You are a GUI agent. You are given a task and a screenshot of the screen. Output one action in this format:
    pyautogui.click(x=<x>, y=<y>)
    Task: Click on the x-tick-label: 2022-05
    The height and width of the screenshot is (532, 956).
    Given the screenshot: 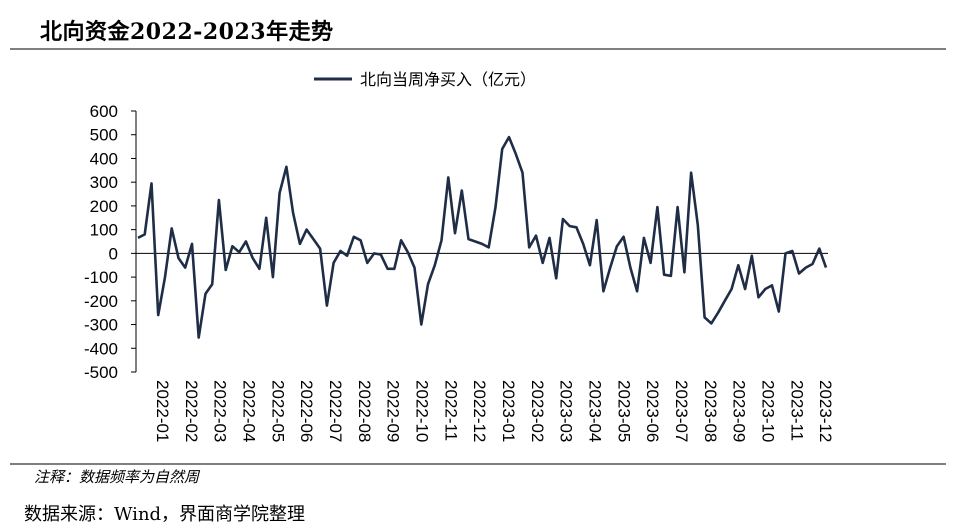 What is the action you would take?
    pyautogui.click(x=277, y=411)
    